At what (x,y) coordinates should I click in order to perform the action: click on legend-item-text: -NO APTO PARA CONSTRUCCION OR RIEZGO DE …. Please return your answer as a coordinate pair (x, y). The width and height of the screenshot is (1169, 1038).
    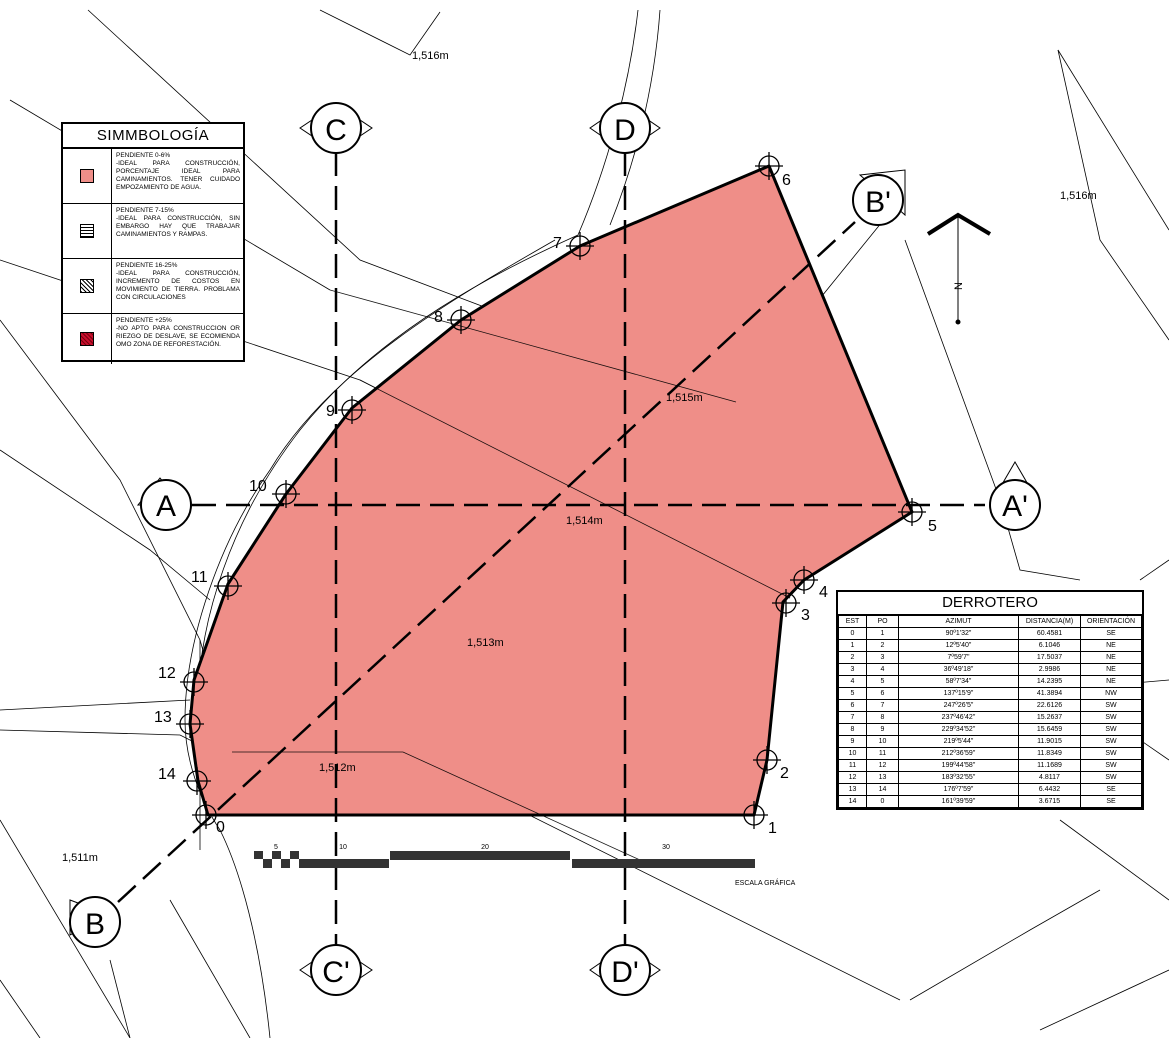
    Looking at the image, I should click on (178, 336).